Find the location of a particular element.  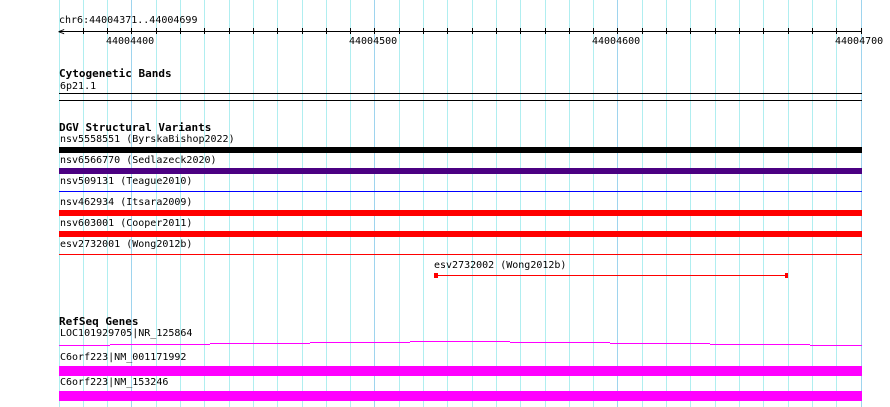

variant-label: nsv509131 (Teague2010) is located at coordinates (126, 181).